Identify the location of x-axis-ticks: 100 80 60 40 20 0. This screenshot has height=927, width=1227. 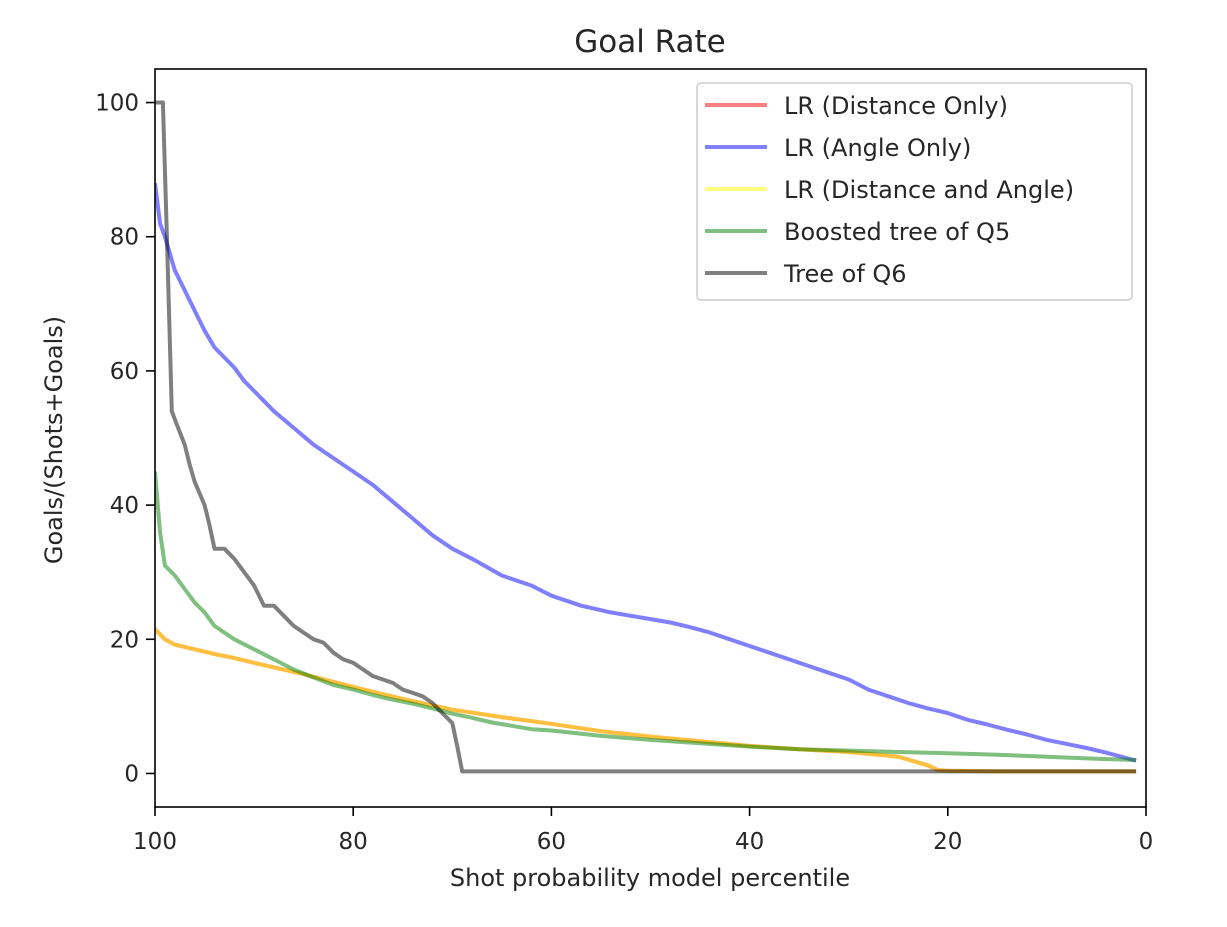
(643, 831).